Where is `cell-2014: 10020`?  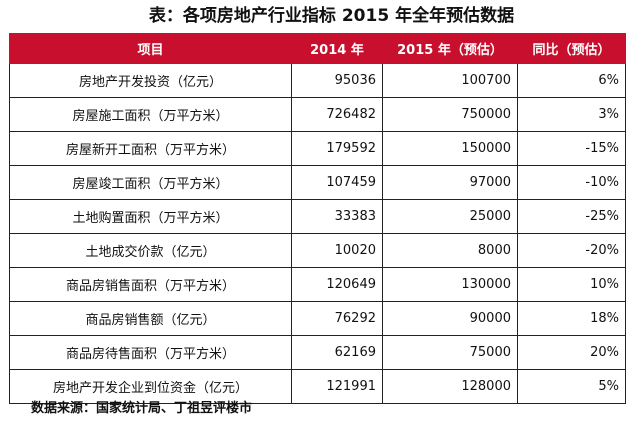
cell-2014: 10020 is located at coordinates (337, 250).